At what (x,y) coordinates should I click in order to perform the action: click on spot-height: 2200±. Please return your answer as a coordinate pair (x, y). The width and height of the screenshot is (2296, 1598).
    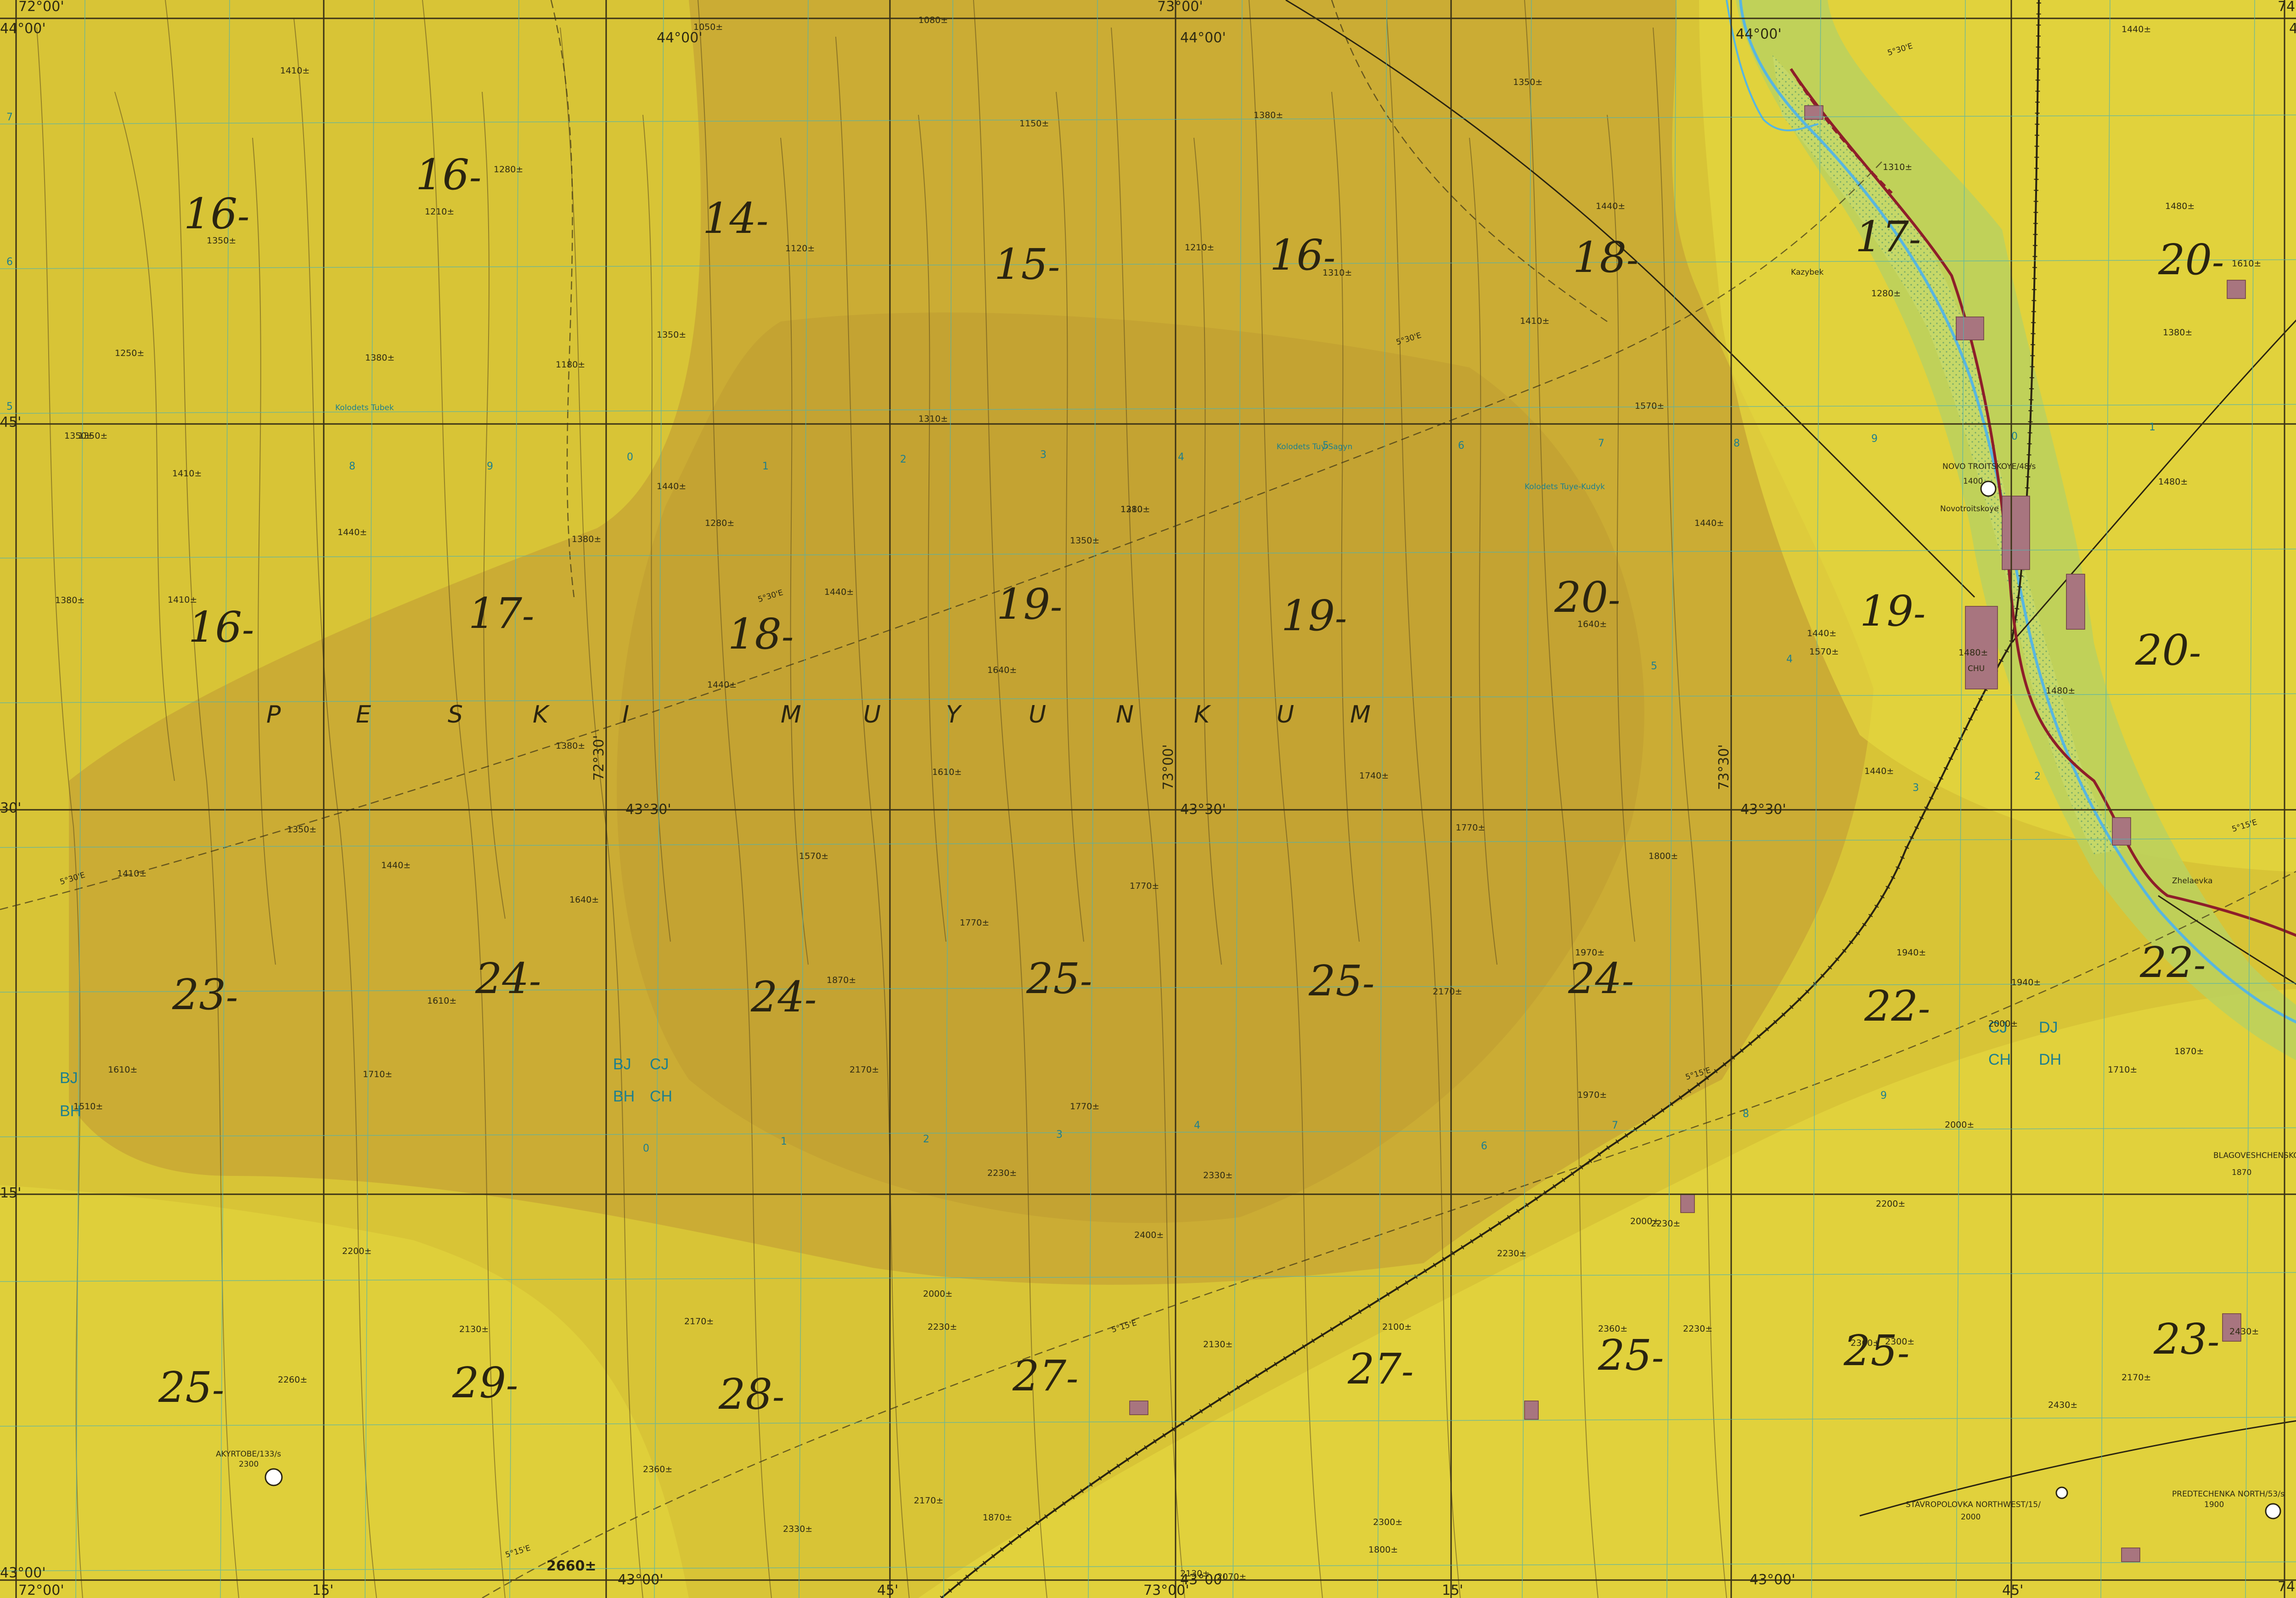
    Looking at the image, I should click on (357, 1251).